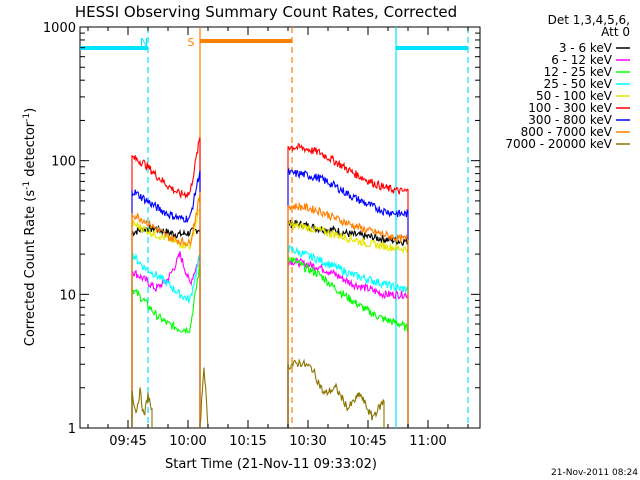  What do you see at coordinates (30, 151) in the screenshot?
I see `y-axis-label-mid: detector` at bounding box center [30, 151].